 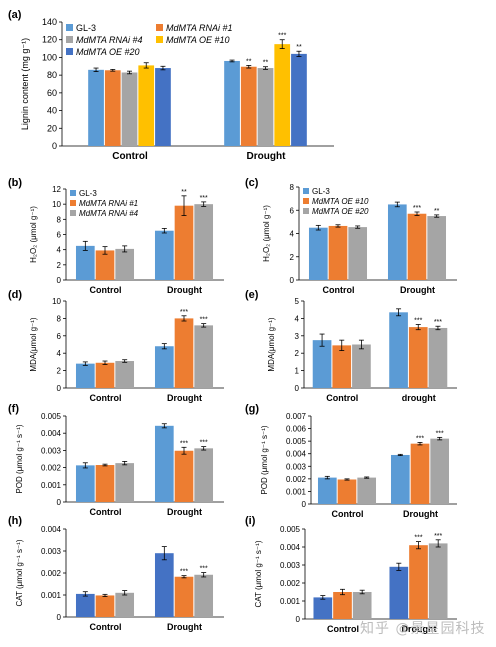 I want to click on y-axis-label: H₂O₂ (μmol g⁻¹), so click(x=33, y=234).